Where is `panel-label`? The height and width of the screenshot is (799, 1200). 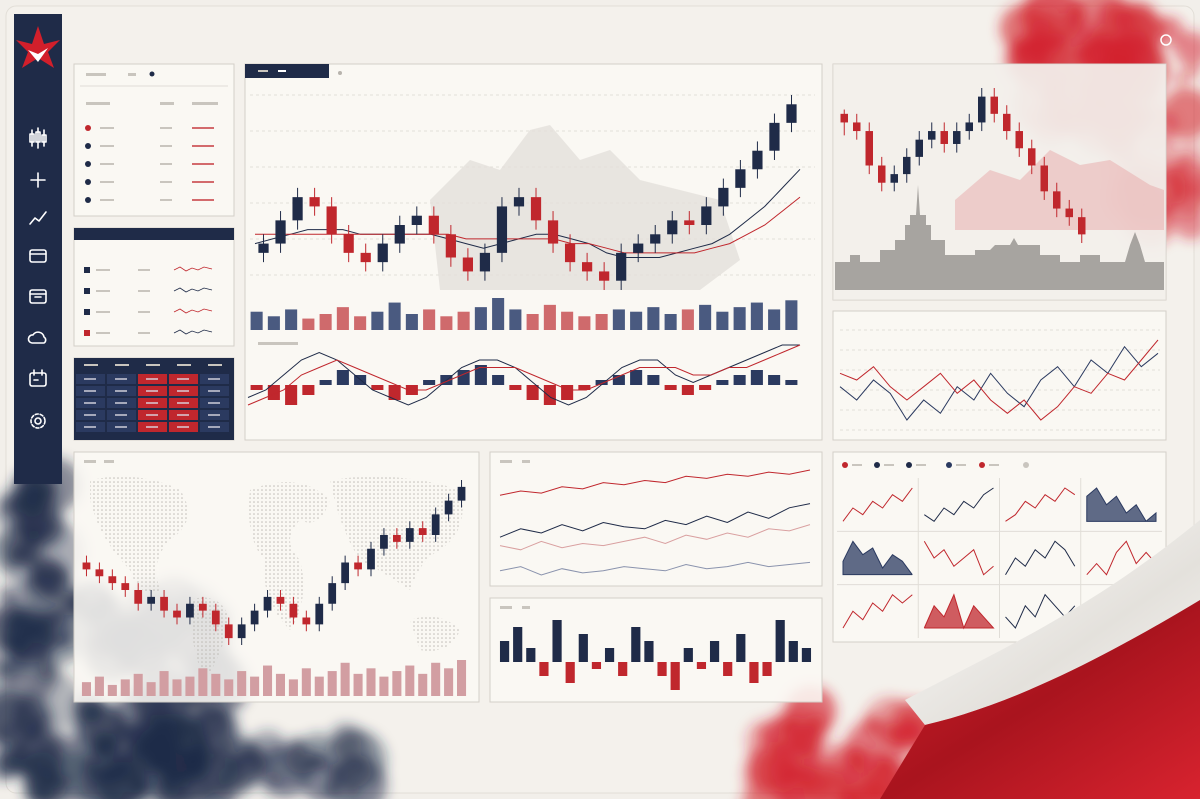 panel-label is located at coordinates (506, 461).